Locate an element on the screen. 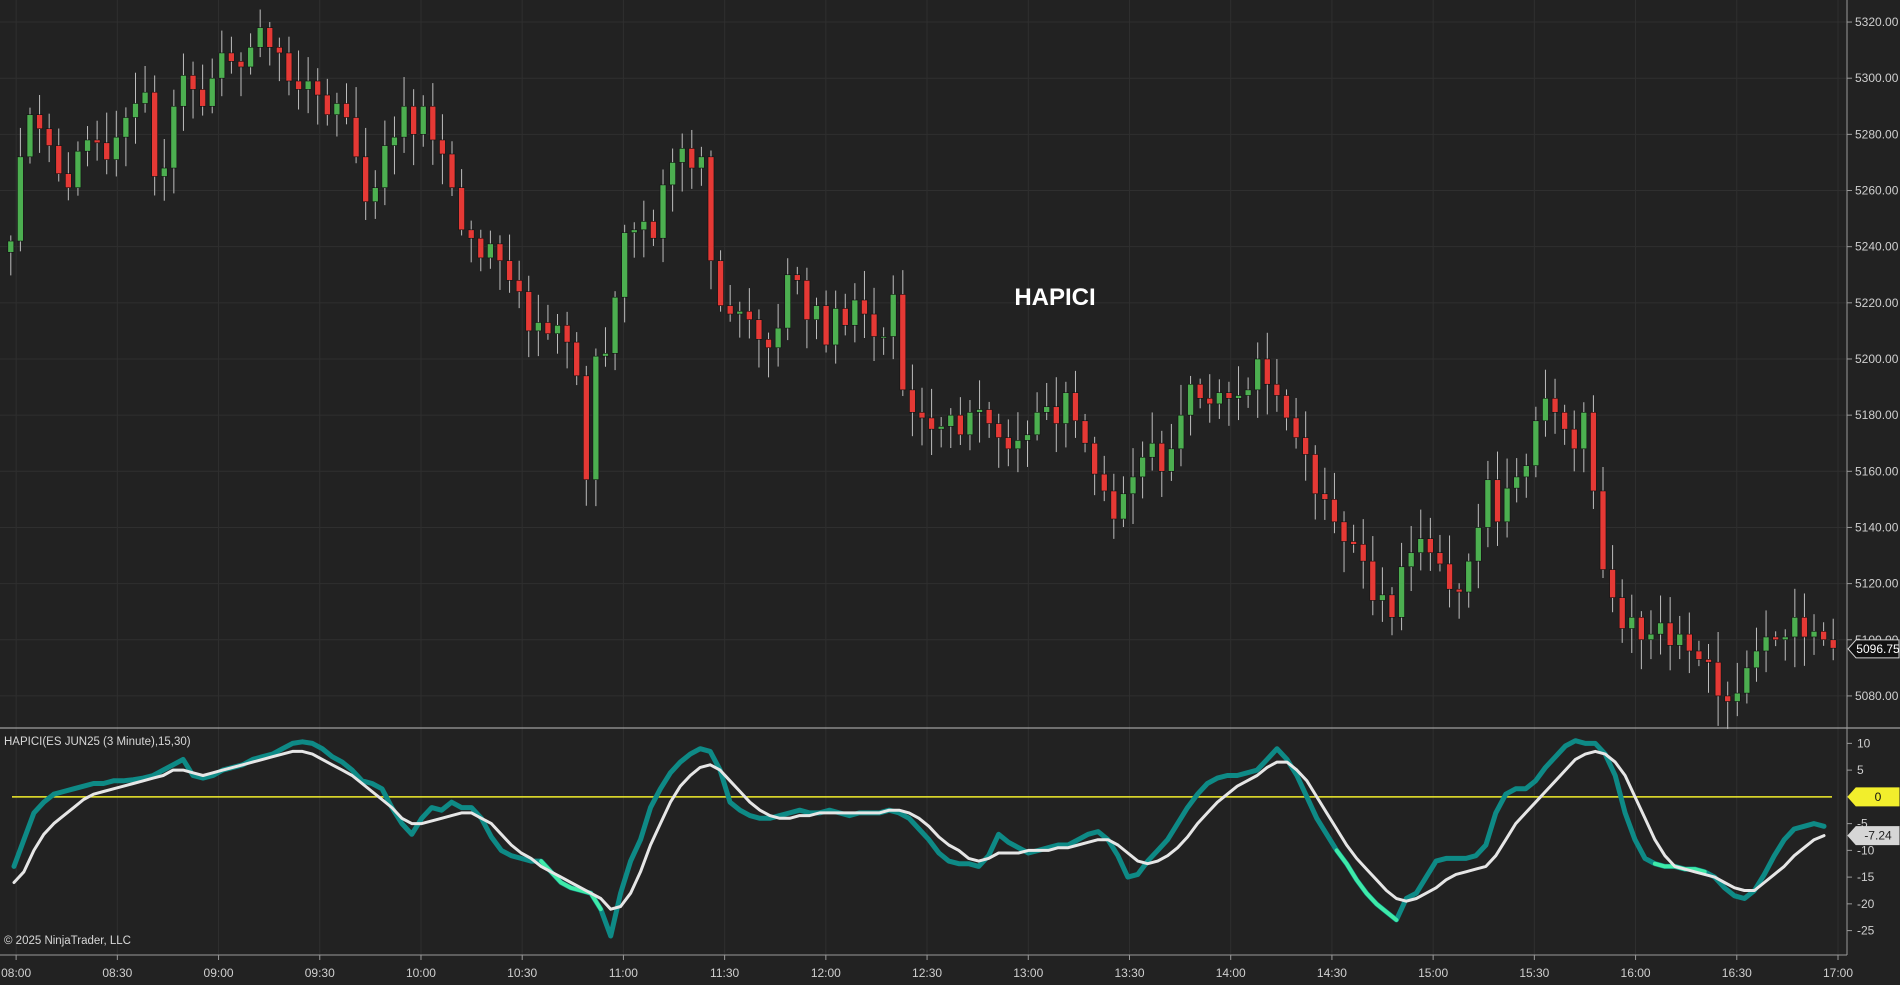  time-tick-label: 16:30 is located at coordinates (1737, 973).